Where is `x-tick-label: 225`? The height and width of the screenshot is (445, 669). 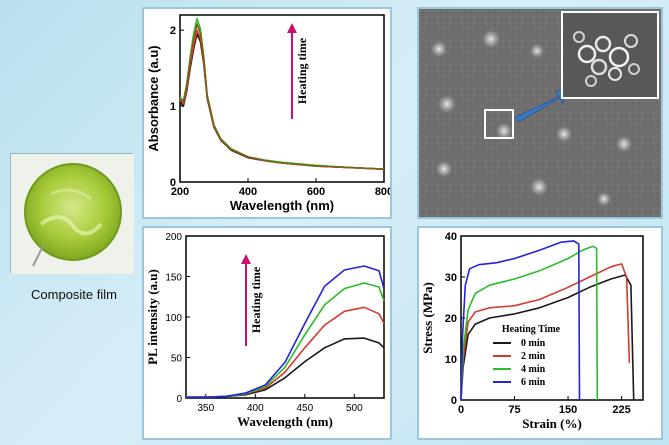 x-tick-label: 225 is located at coordinates (621, 410).